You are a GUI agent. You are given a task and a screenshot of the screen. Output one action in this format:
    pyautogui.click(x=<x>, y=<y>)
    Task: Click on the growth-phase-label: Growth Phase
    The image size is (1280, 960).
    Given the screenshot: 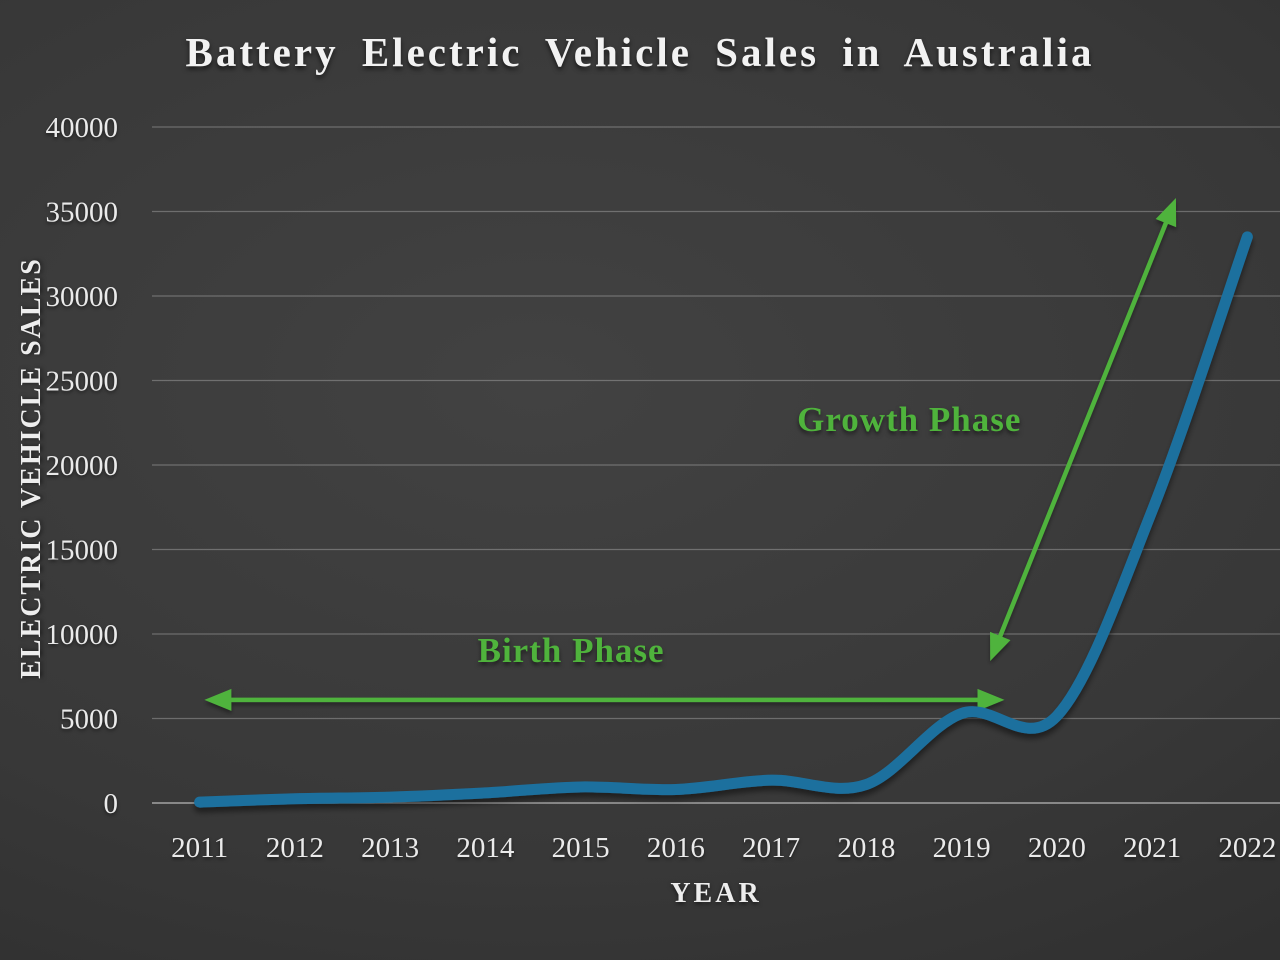 What is the action you would take?
    pyautogui.click(x=909, y=420)
    